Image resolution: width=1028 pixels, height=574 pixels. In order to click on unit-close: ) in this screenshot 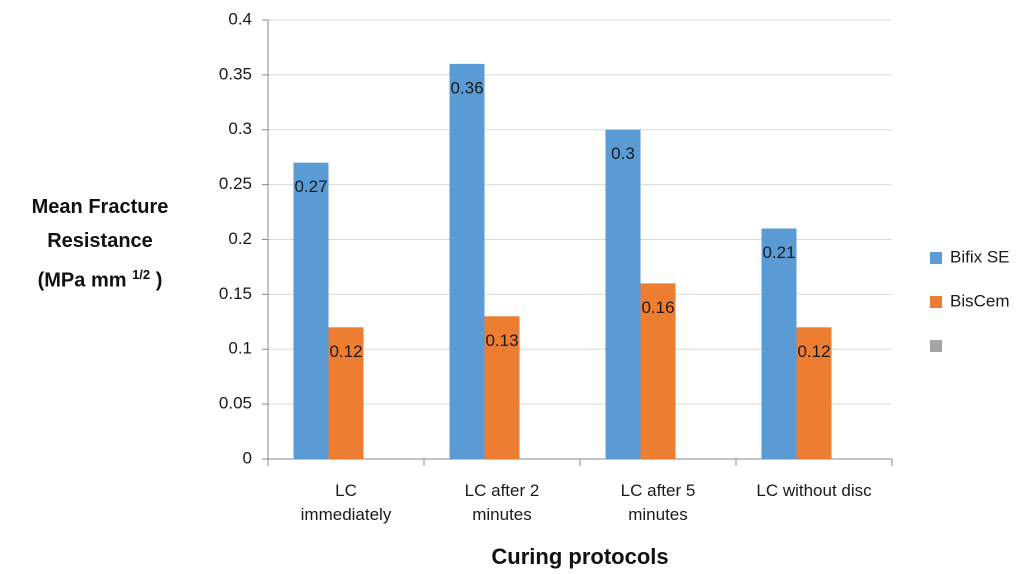, I will do `click(159, 280)`.